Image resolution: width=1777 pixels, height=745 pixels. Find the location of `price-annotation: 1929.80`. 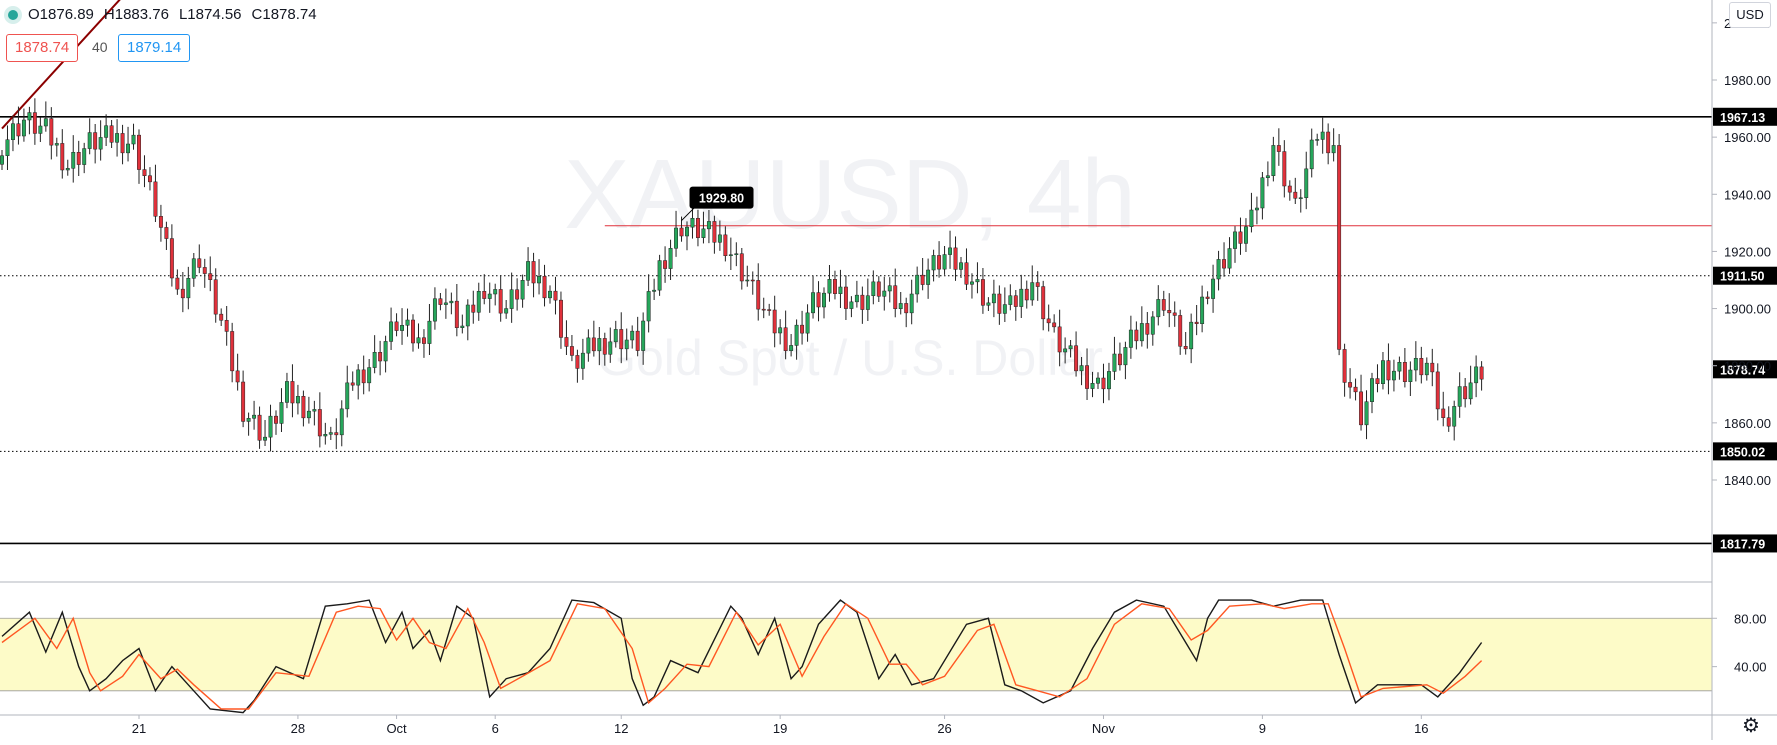

price-annotation: 1929.80 is located at coordinates (717, 203).